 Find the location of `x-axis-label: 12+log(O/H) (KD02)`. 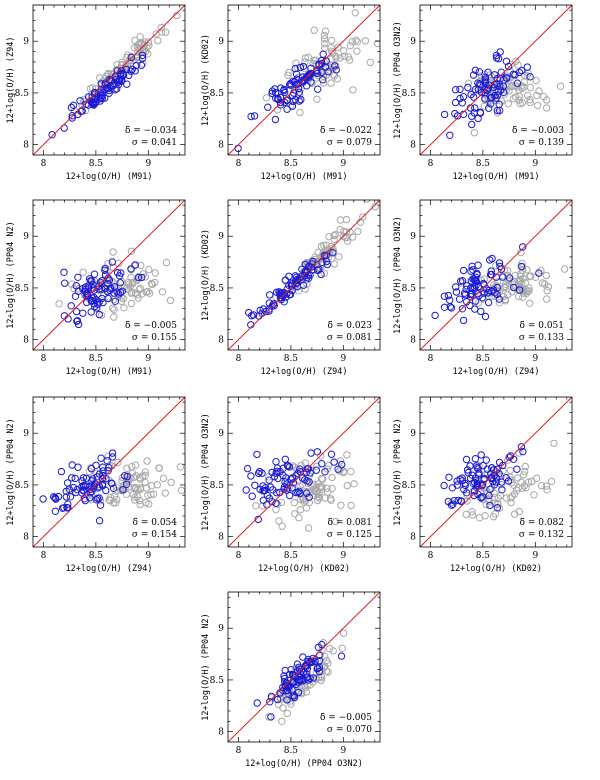

x-axis-label: 12+log(O/H) (KD02) is located at coordinates (304, 569).